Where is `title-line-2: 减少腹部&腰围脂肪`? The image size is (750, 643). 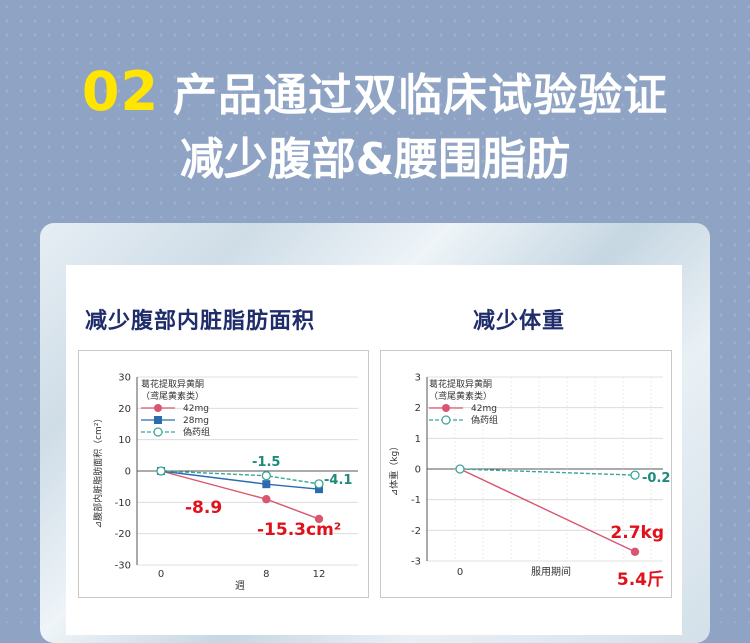
title-line-2: 减少腹部&腰围脂肪 is located at coordinates (375, 159).